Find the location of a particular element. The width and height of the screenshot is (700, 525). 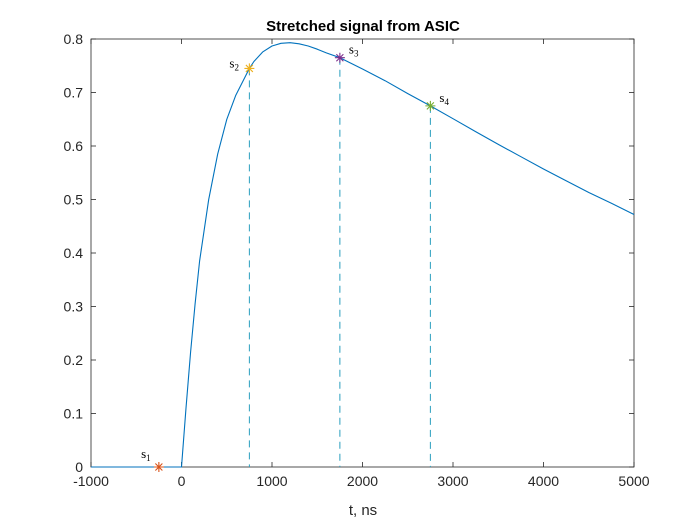

x-tick-label: -1000 is located at coordinates (91, 481).